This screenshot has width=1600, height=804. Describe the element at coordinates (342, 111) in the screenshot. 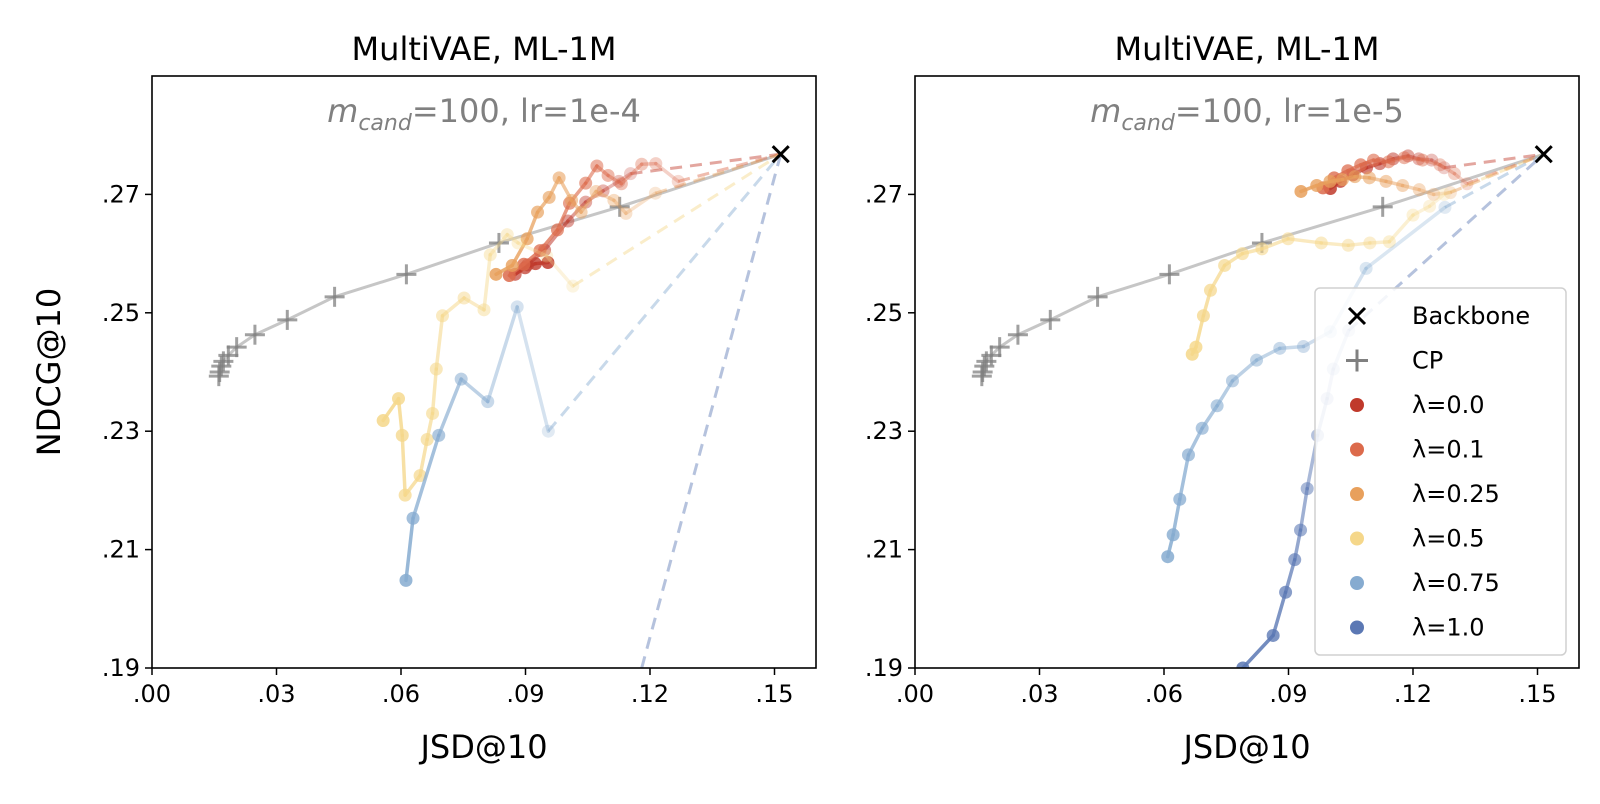

I see `annotation-symbol: m` at that location.